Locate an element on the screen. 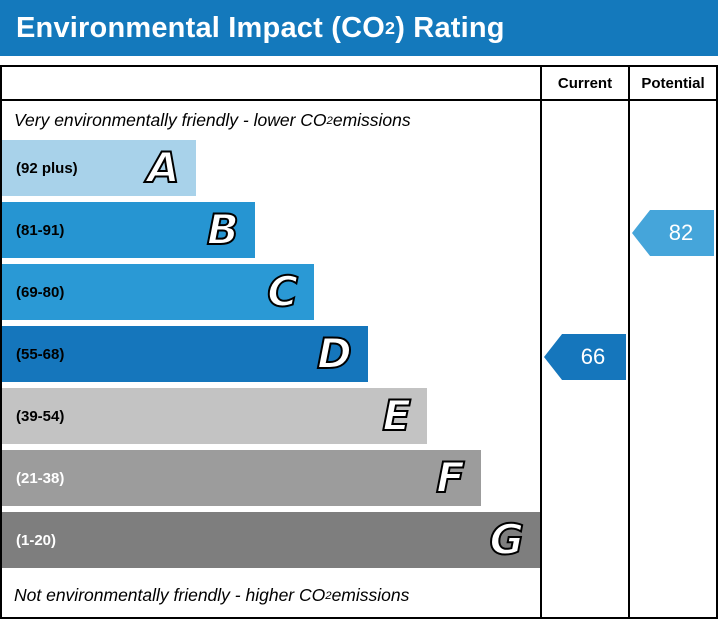 This screenshot has height=619, width=718. top-note-text: Very environmentally friendly - lower CO is located at coordinates (170, 120).